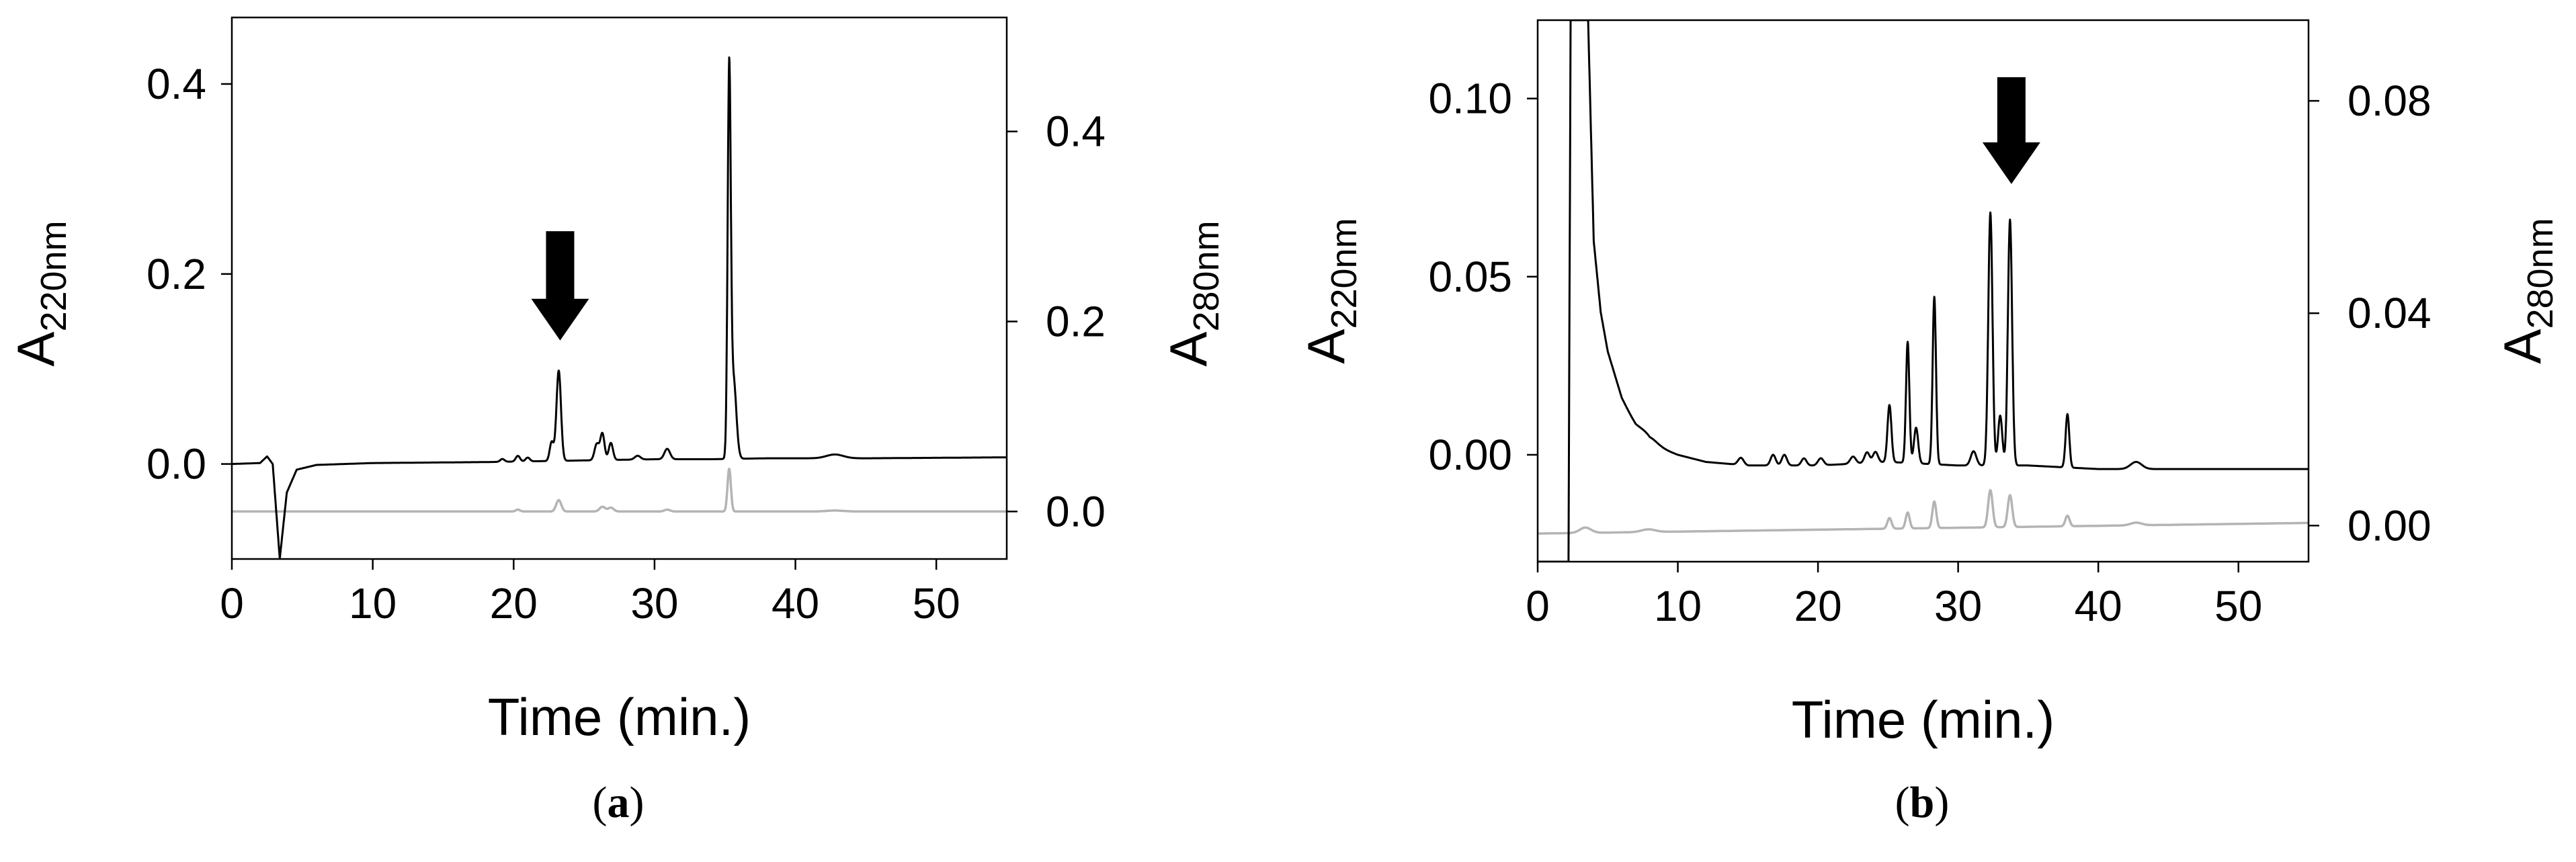 The width and height of the screenshot is (2576, 862). Describe the element at coordinates (1470, 455) in the screenshot. I see `y-left-tick-label: 0.00` at that location.